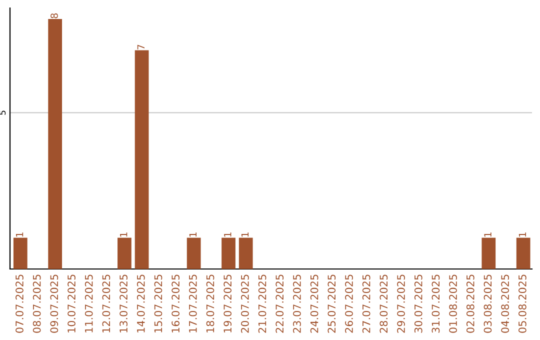  Describe the element at coordinates (297, 303) in the screenshot. I see `x-tick-label: 23.07.2025` at that location.